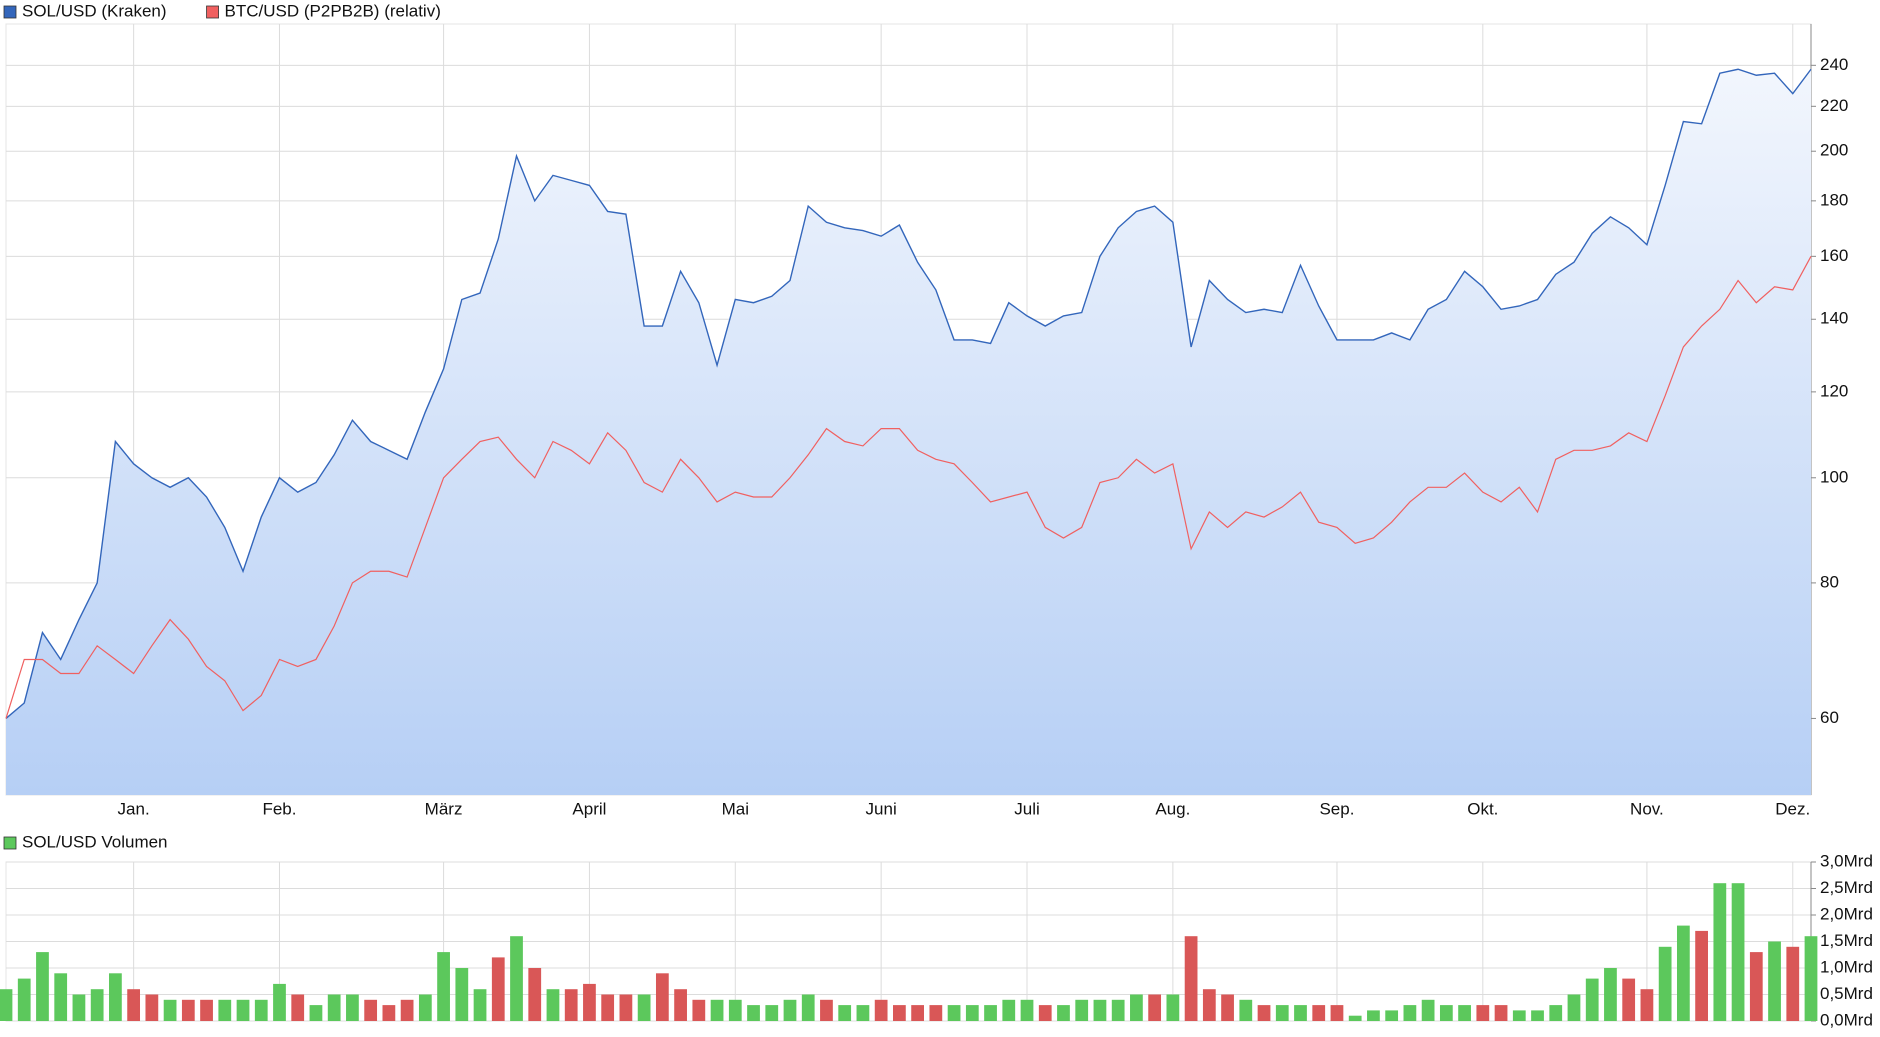 Image resolution: width=1880 pixels, height=1037 pixels. Describe the element at coordinates (1834, 105) in the screenshot. I see `y-tick-label: 220` at that location.